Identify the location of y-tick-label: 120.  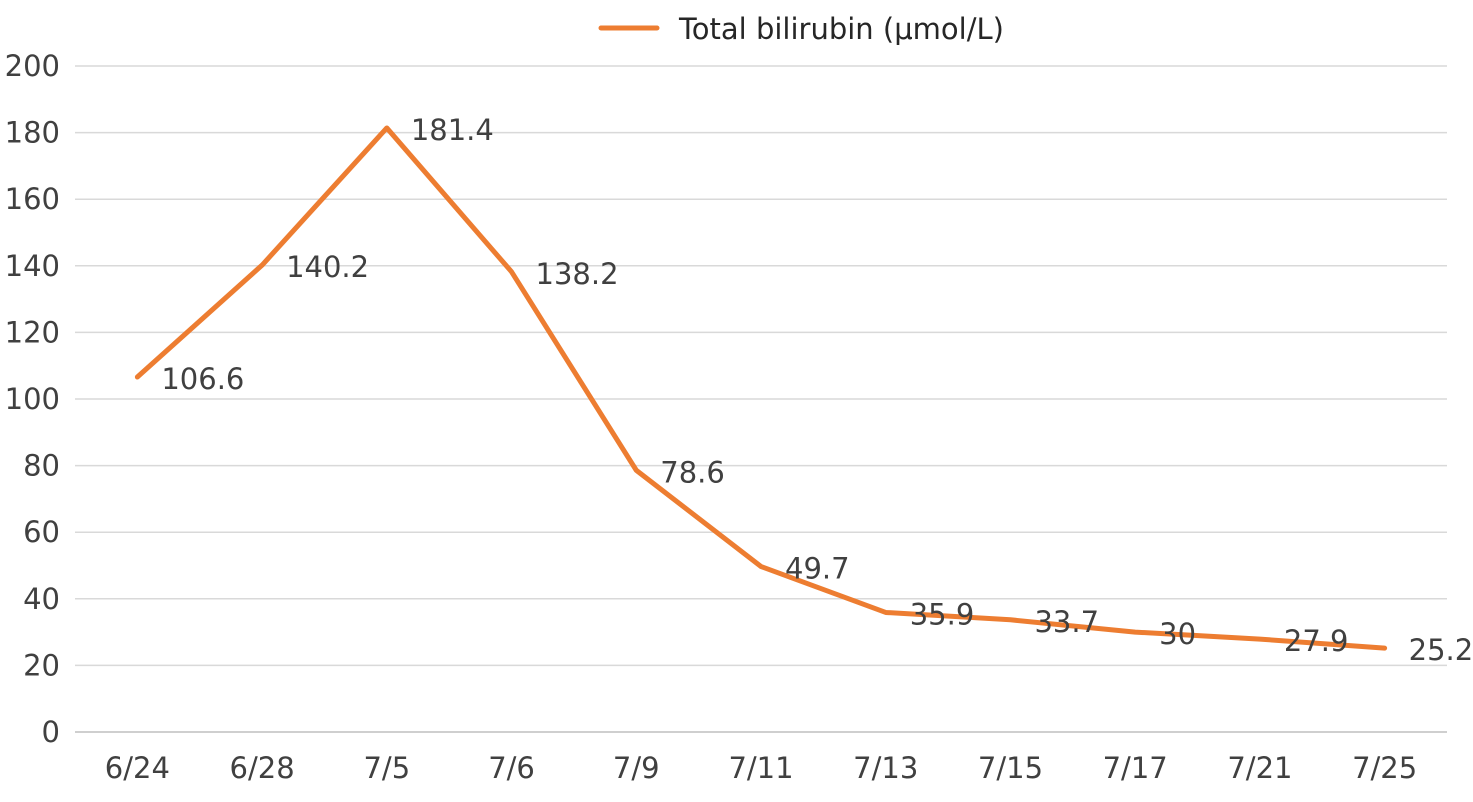
(32, 332).